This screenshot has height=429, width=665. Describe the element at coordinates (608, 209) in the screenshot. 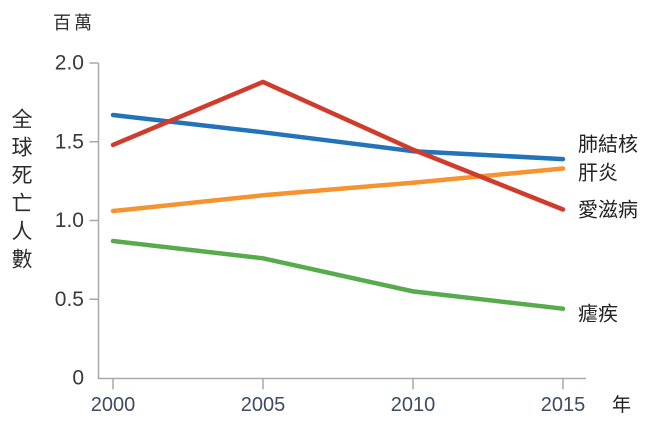

I see `series-label-3: 愛滋病` at that location.